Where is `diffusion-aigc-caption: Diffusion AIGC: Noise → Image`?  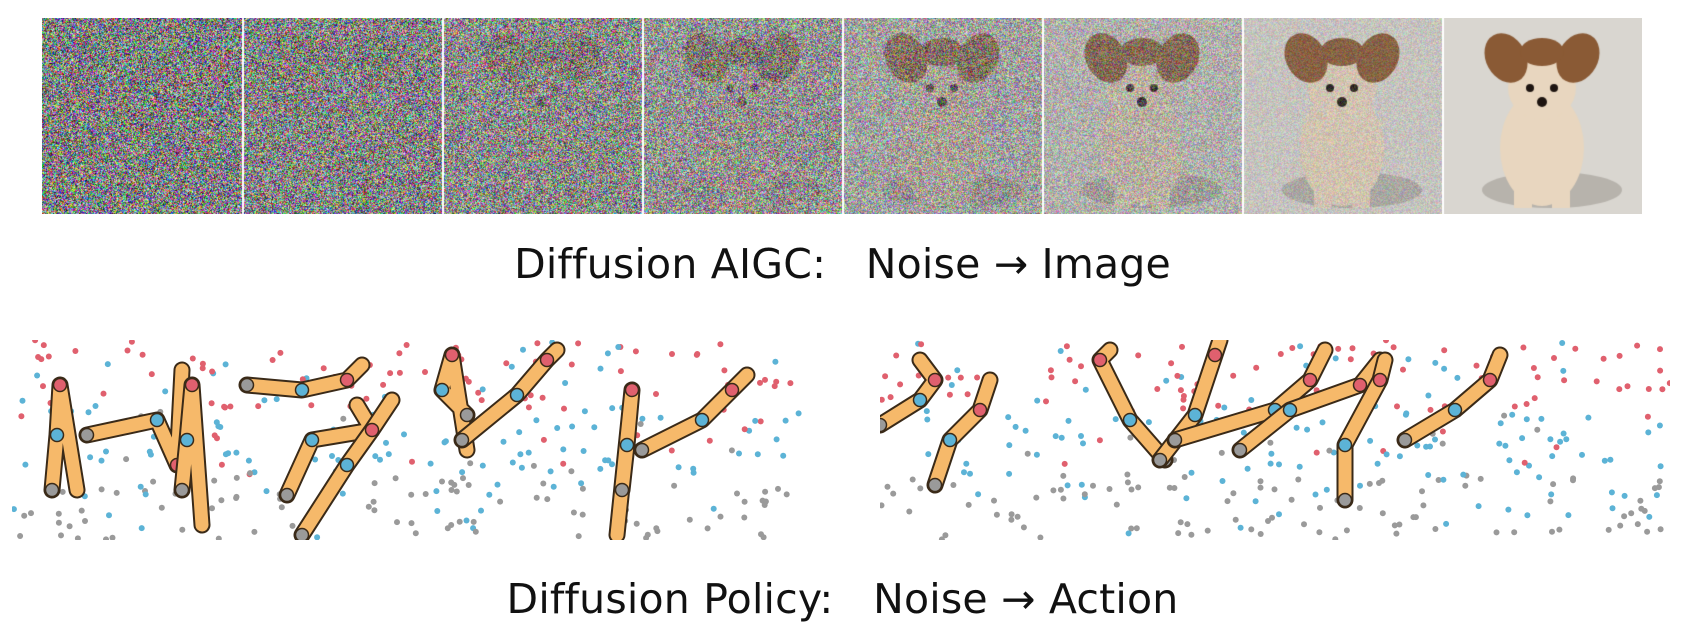 diffusion-aigc-caption: Diffusion AIGC: Noise → Image is located at coordinates (842, 264).